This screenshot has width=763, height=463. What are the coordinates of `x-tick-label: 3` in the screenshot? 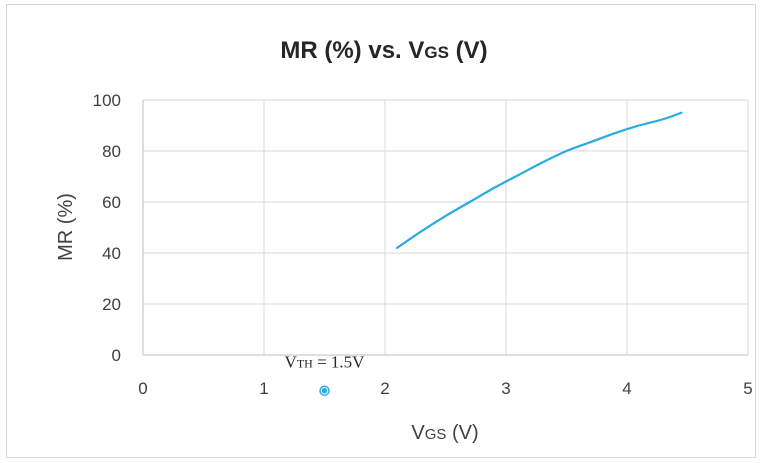 It's located at (505, 388).